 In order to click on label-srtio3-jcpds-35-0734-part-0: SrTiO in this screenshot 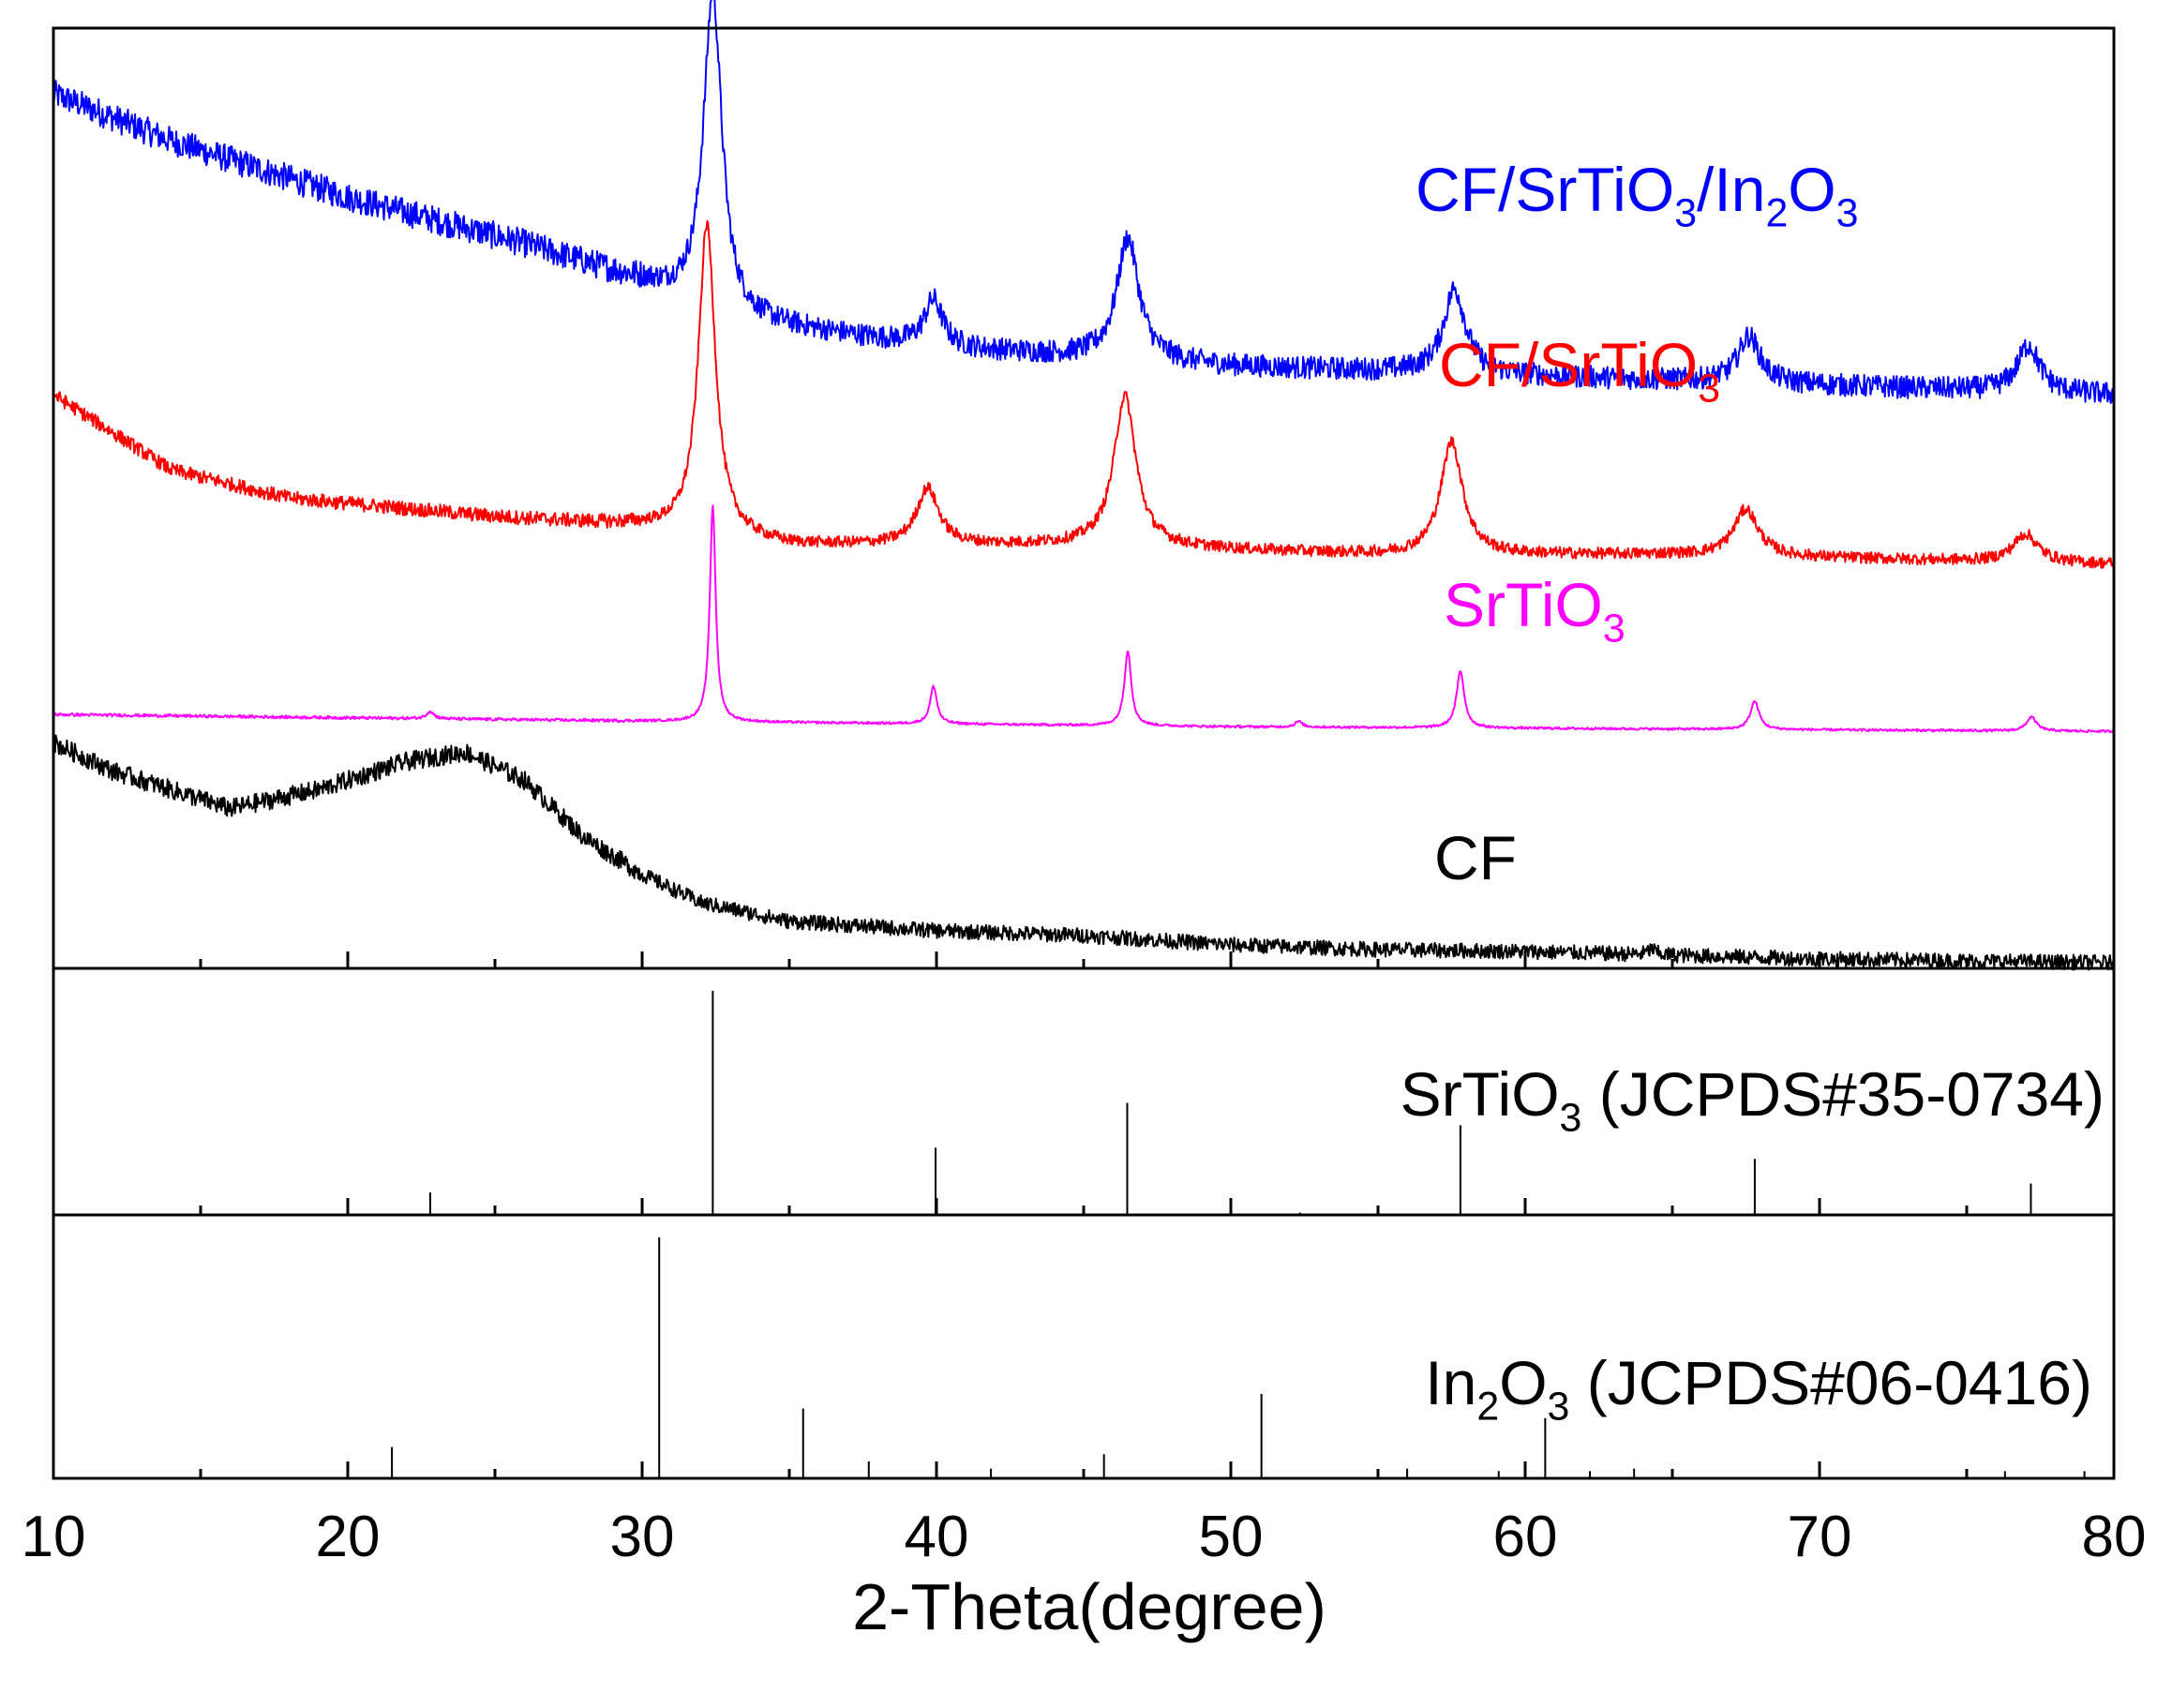, I will do `click(1480, 1094)`.